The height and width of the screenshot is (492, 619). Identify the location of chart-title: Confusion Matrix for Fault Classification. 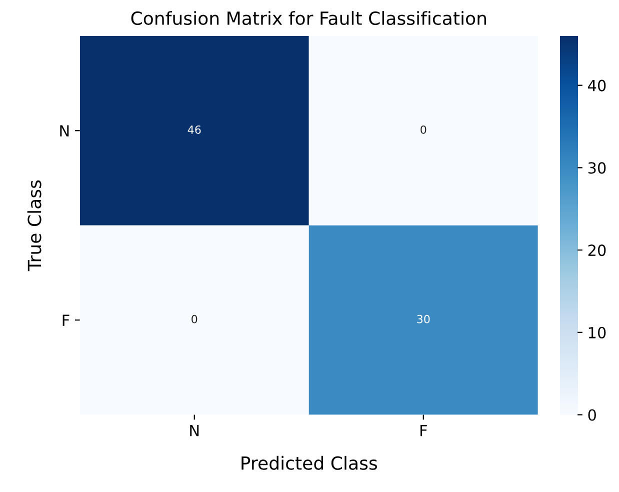
(308, 18).